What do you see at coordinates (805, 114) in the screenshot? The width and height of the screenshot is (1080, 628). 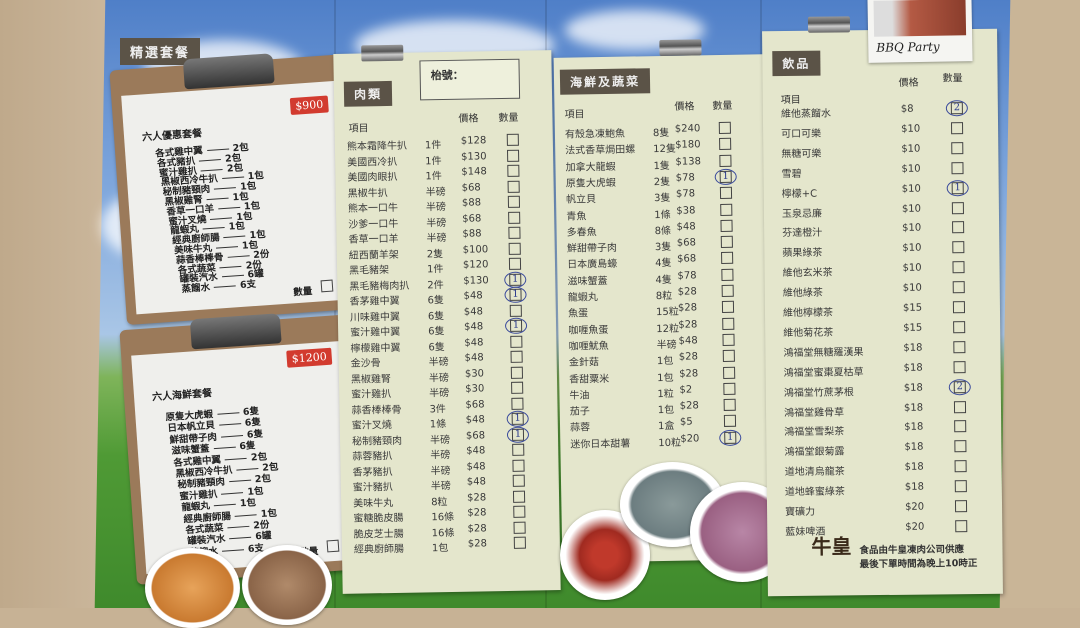 I see `drinks-item-name: 維他蒸餾水` at bounding box center [805, 114].